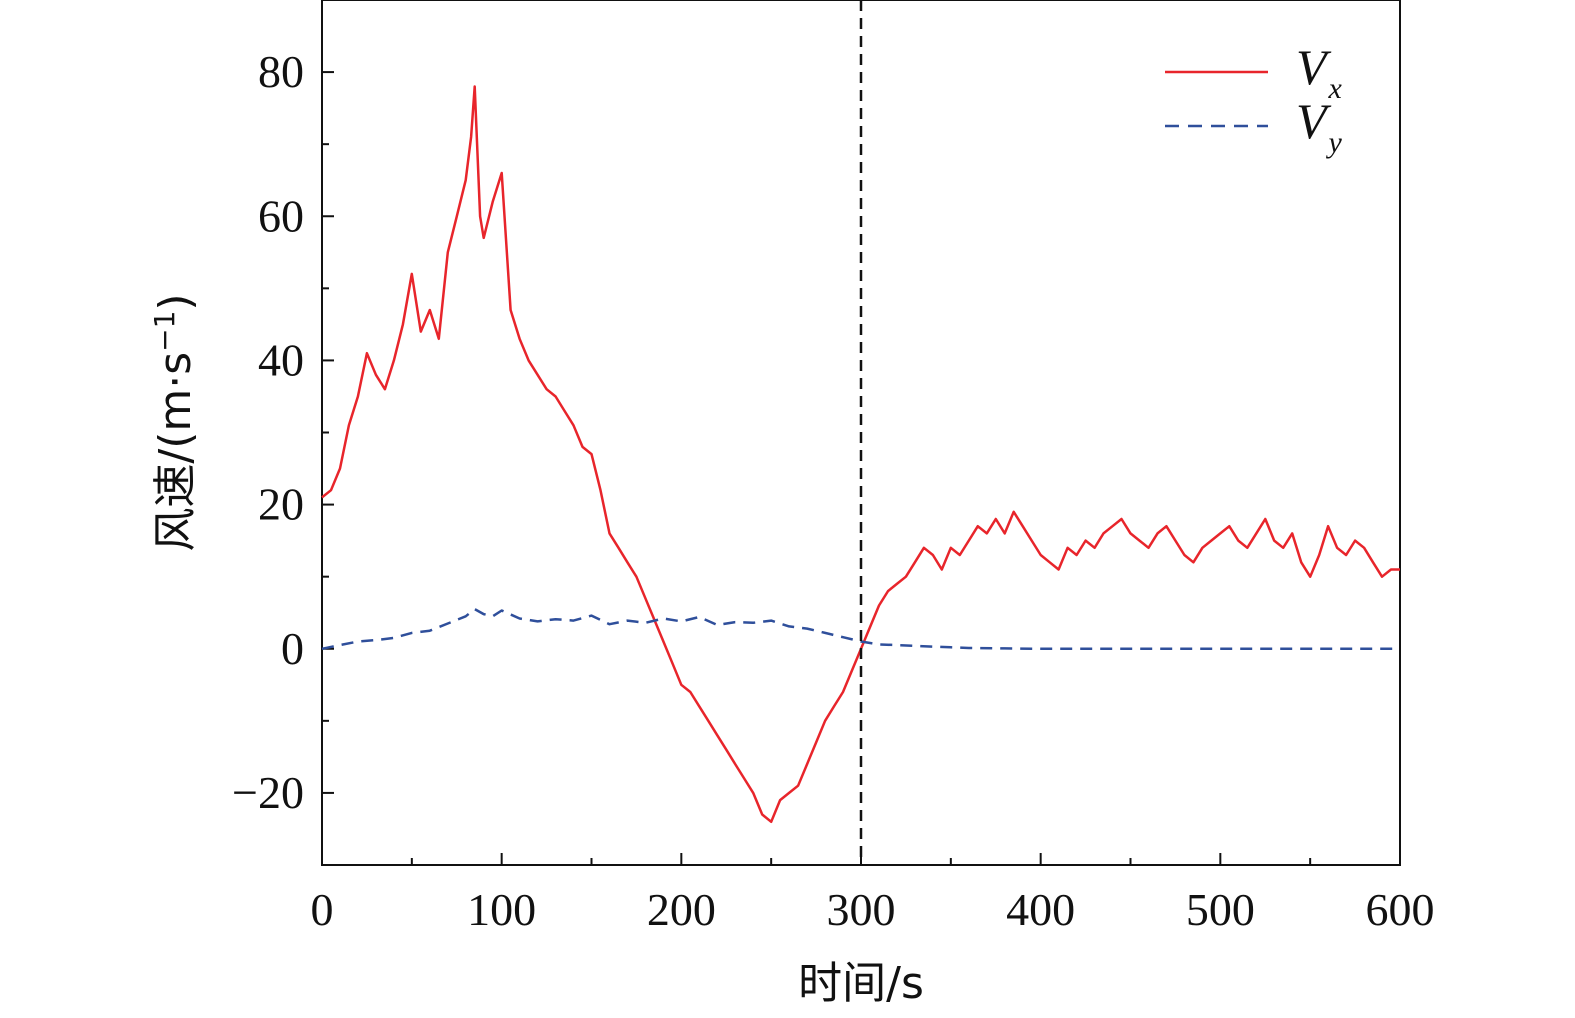  I want to click on x-tick-label: 100, so click(501, 909).